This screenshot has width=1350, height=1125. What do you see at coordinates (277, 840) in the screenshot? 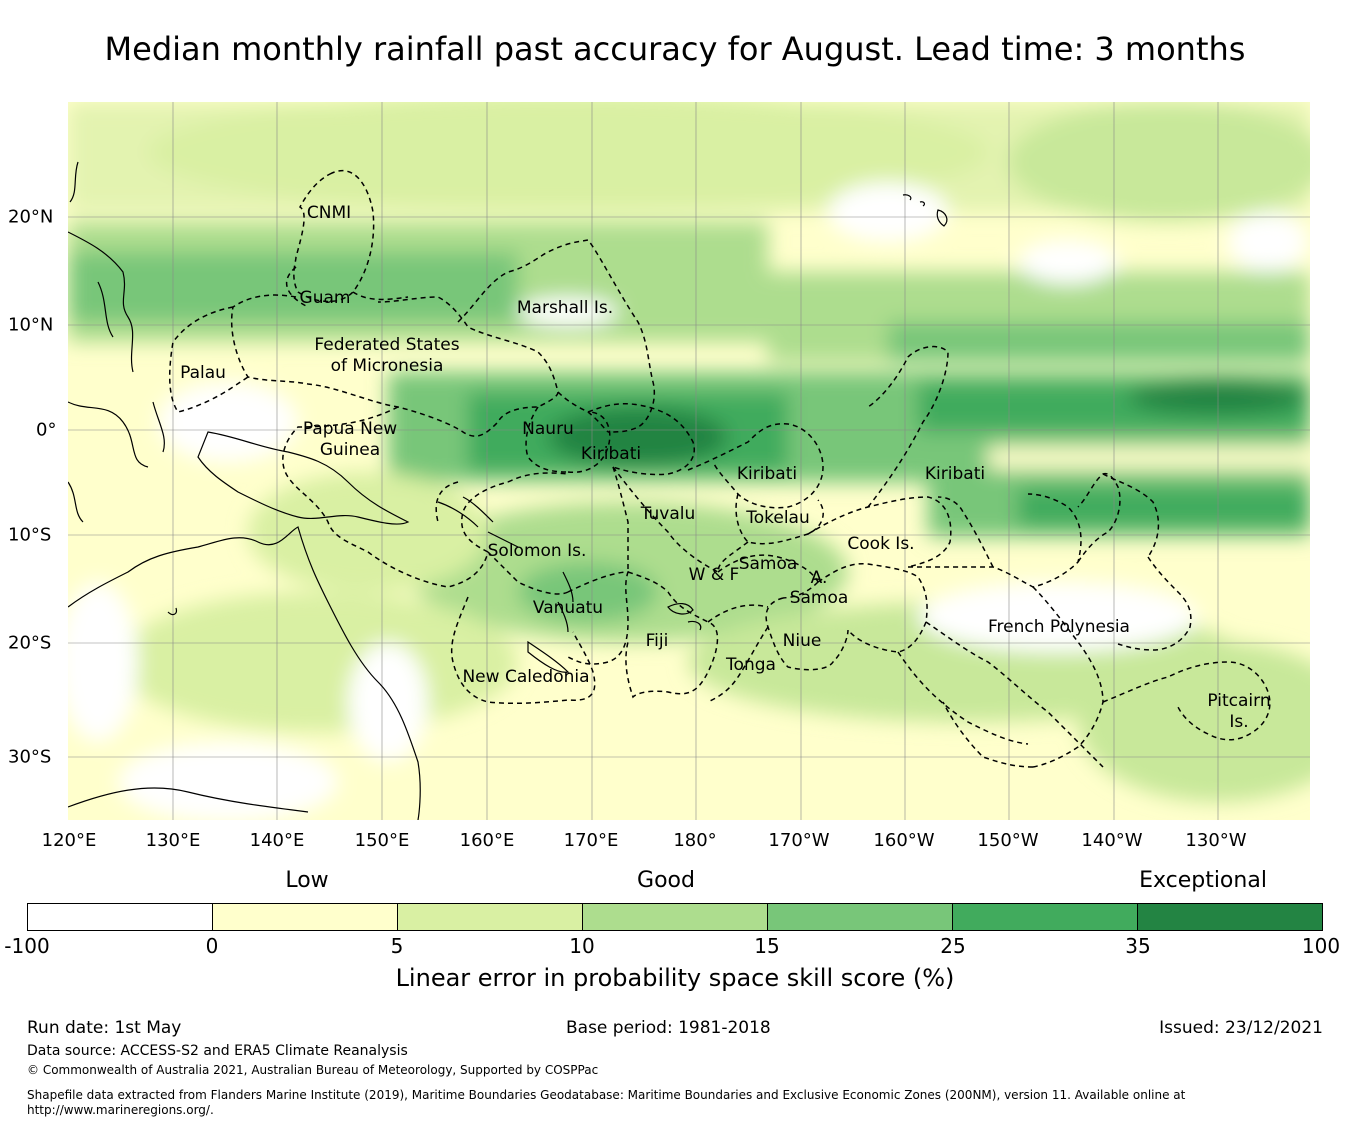
I see `lon-label-140e: 140°E` at bounding box center [277, 840].